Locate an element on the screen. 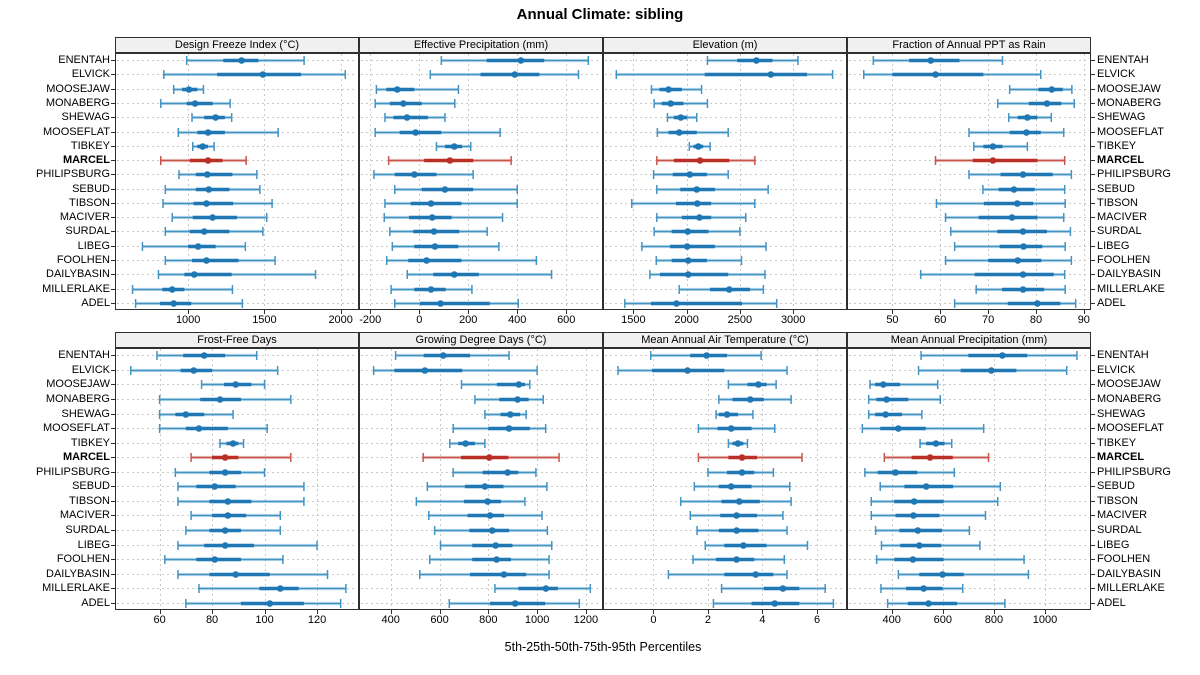 The height and width of the screenshot is (675, 1200). x-axis-tick-label: 400 is located at coordinates (390, 620).